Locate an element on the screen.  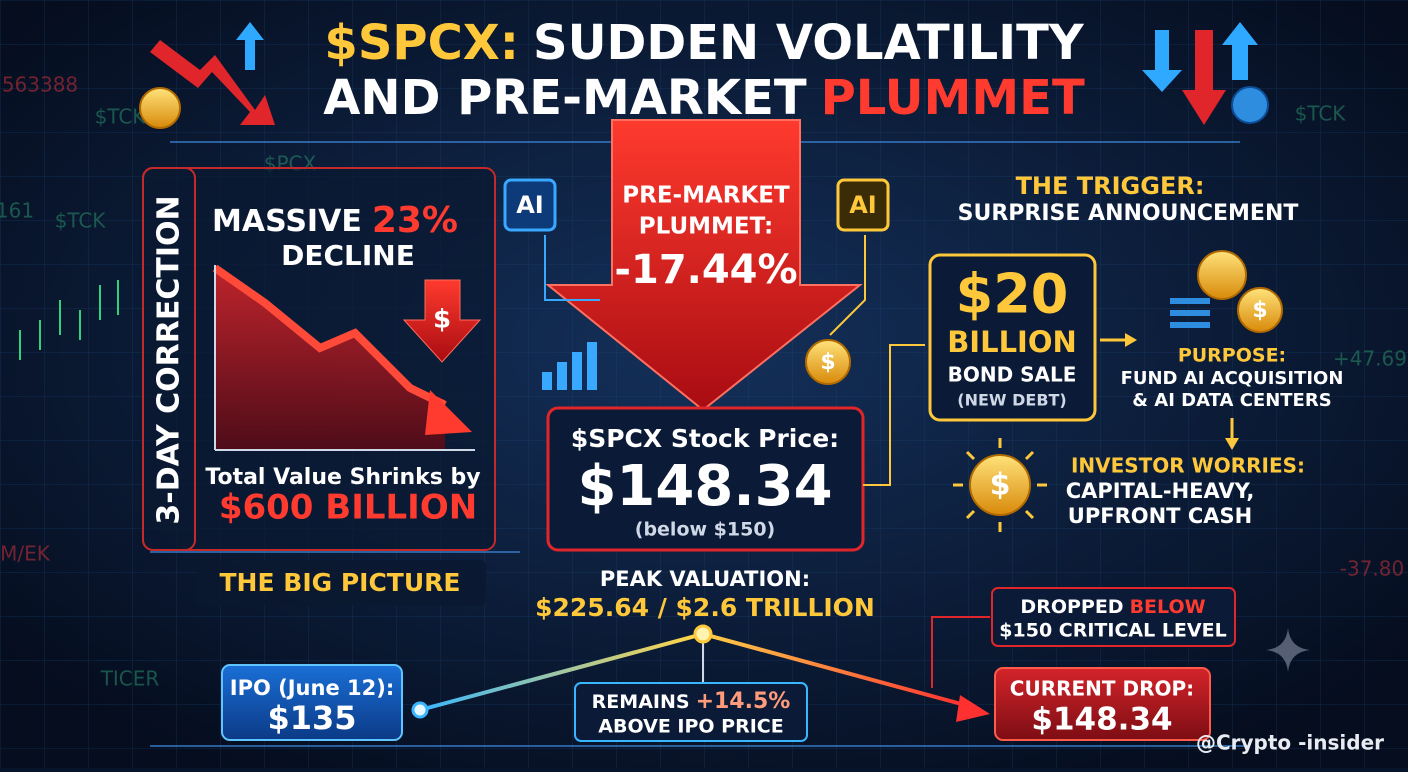
dropped-box is located at coordinates (1113, 617).